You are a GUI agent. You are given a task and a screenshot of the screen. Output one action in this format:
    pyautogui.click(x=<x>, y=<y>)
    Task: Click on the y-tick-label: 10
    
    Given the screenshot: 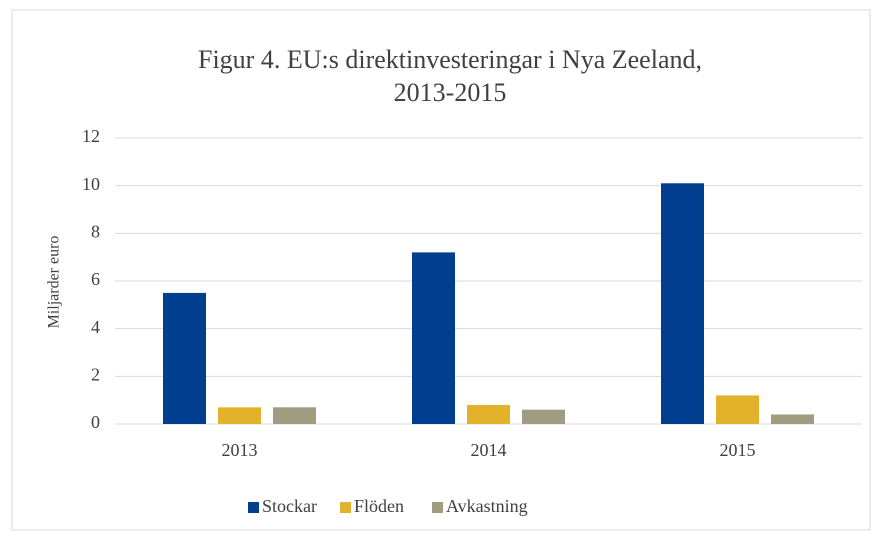 What is the action you would take?
    pyautogui.click(x=91, y=184)
    